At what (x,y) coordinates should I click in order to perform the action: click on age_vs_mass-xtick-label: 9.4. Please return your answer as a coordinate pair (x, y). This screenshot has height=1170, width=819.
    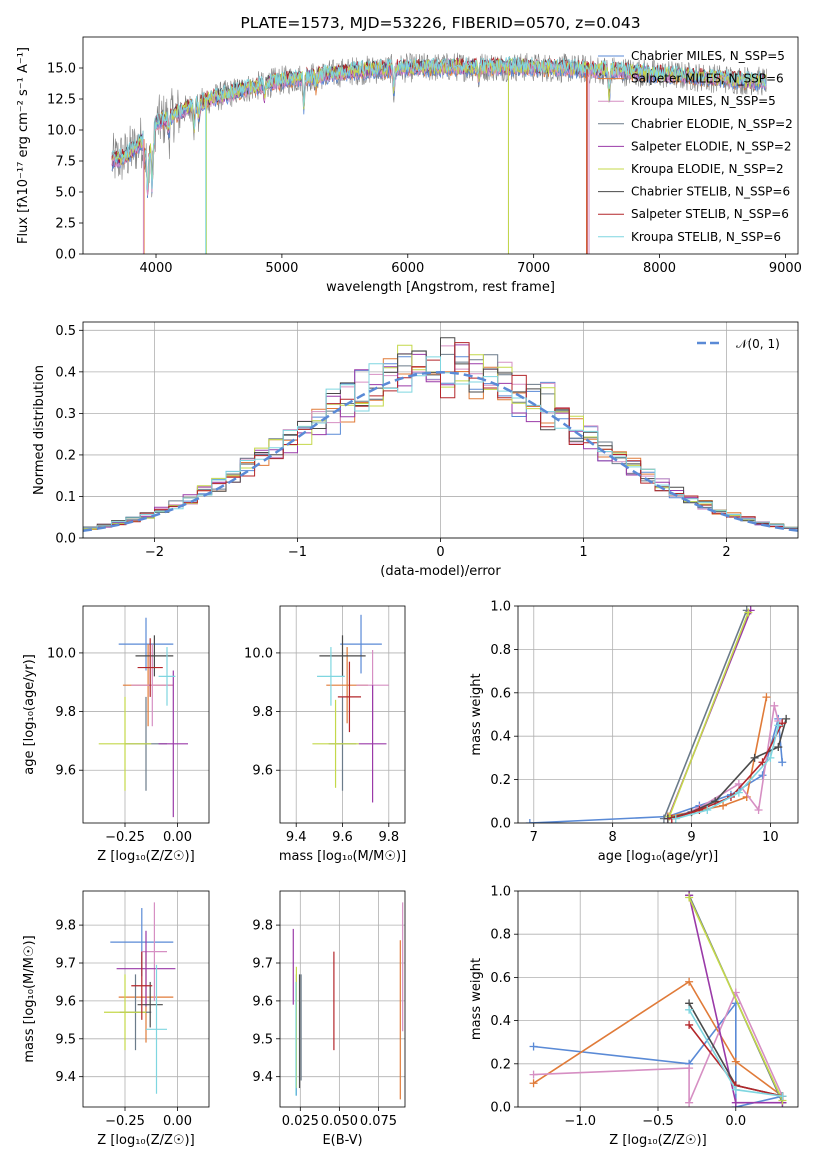
    Looking at the image, I should click on (296, 837).